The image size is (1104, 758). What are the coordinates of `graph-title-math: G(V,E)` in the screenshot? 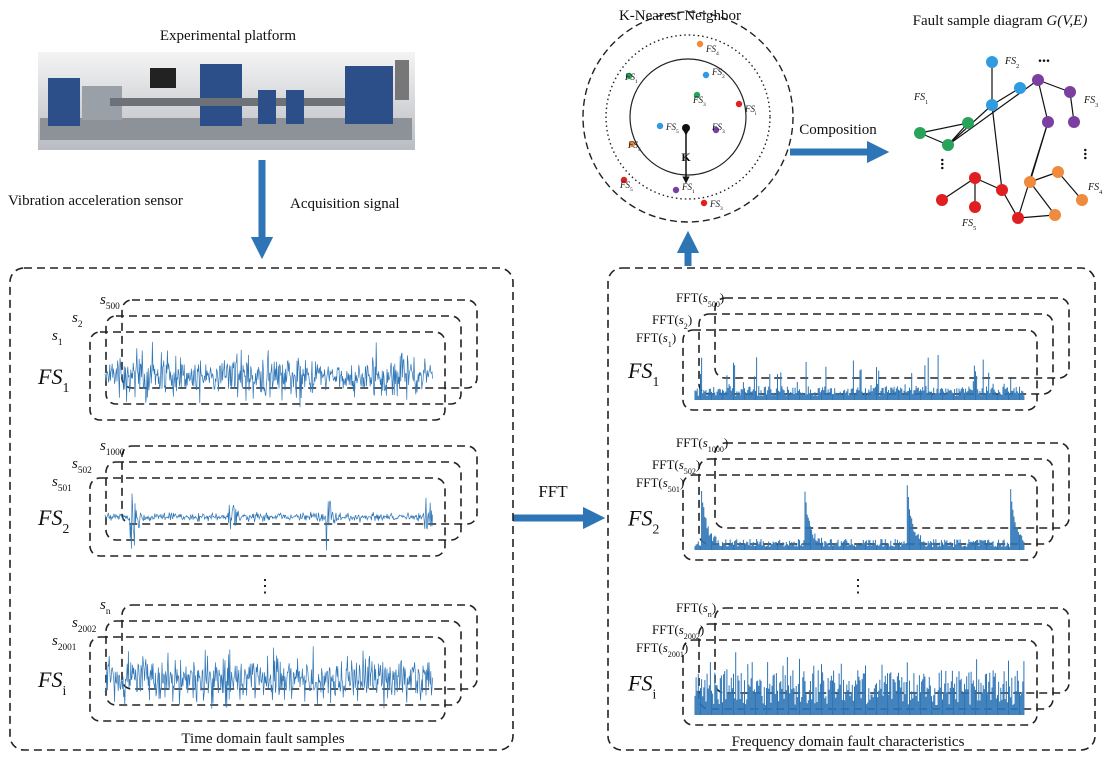 It's located at (1066, 21).